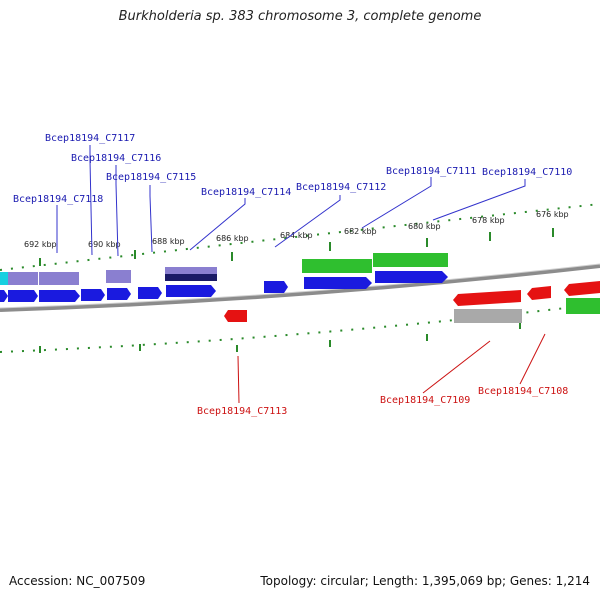 The width and height of the screenshot is (600, 600). I want to click on tick-label: 682 kbp, so click(360, 231).